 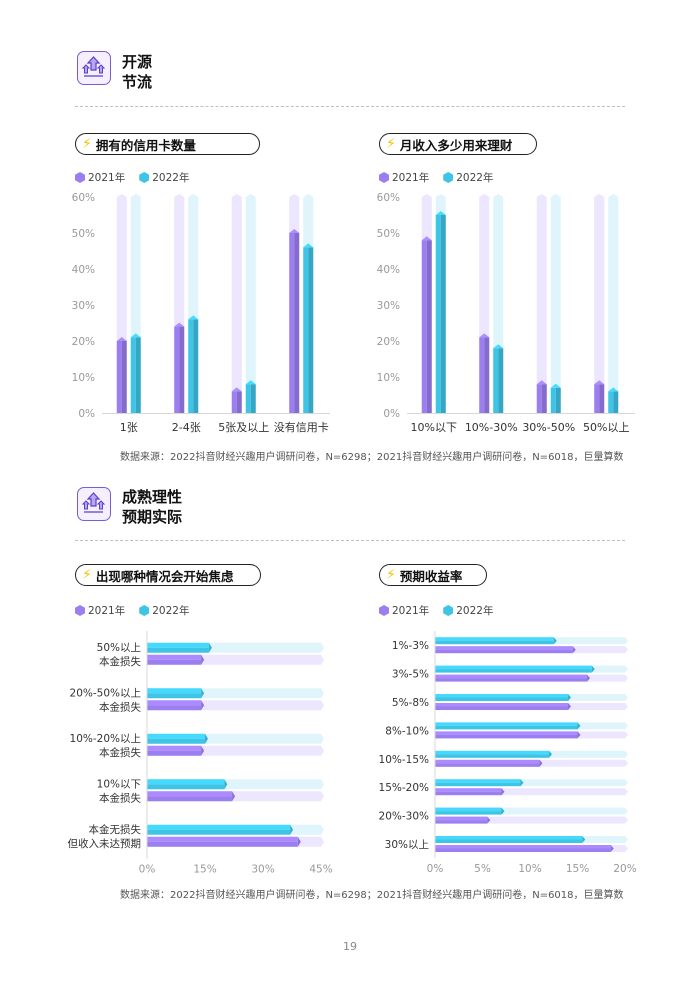 I want to click on section2-divider, so click(x=350, y=540).